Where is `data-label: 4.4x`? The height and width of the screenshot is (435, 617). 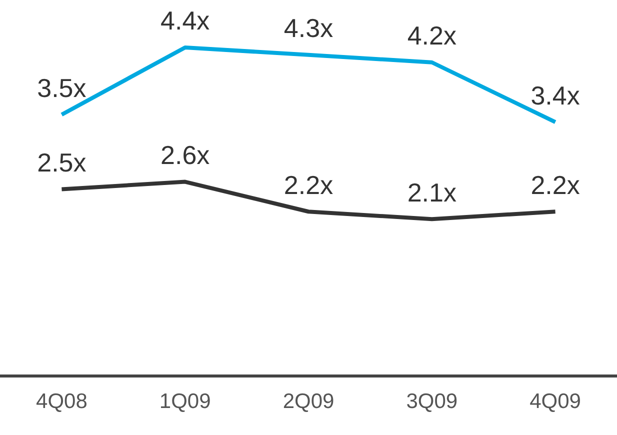
data-label: 4.4x is located at coordinates (185, 21).